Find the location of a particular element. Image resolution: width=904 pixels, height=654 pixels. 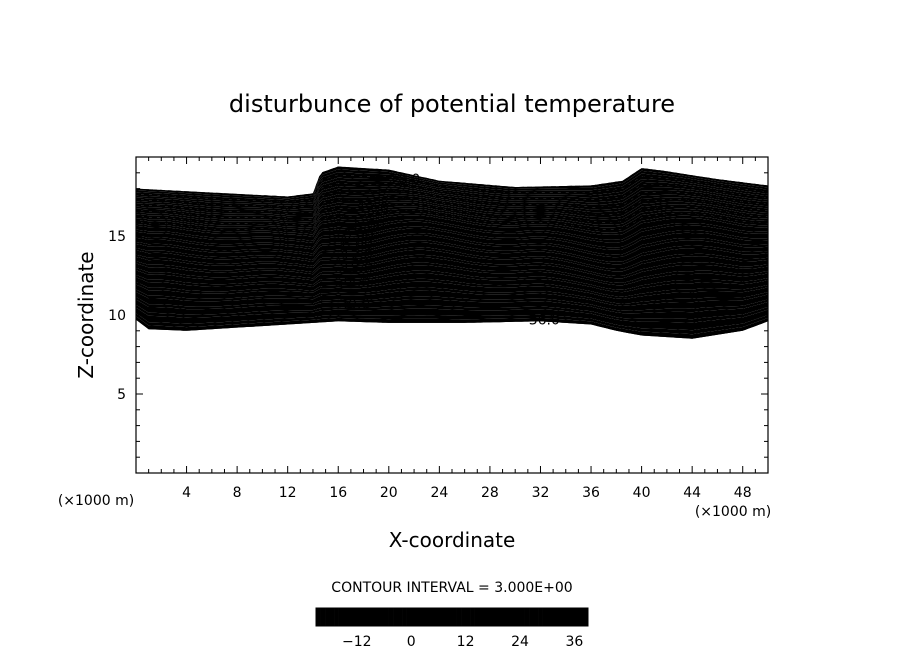

x-tick-label: 20 is located at coordinates (389, 493).